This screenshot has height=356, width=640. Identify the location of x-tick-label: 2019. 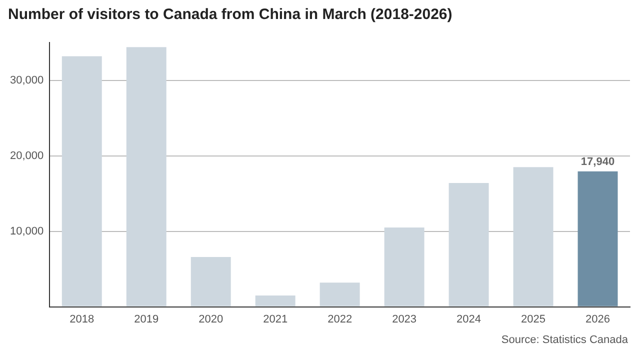
(146, 319).